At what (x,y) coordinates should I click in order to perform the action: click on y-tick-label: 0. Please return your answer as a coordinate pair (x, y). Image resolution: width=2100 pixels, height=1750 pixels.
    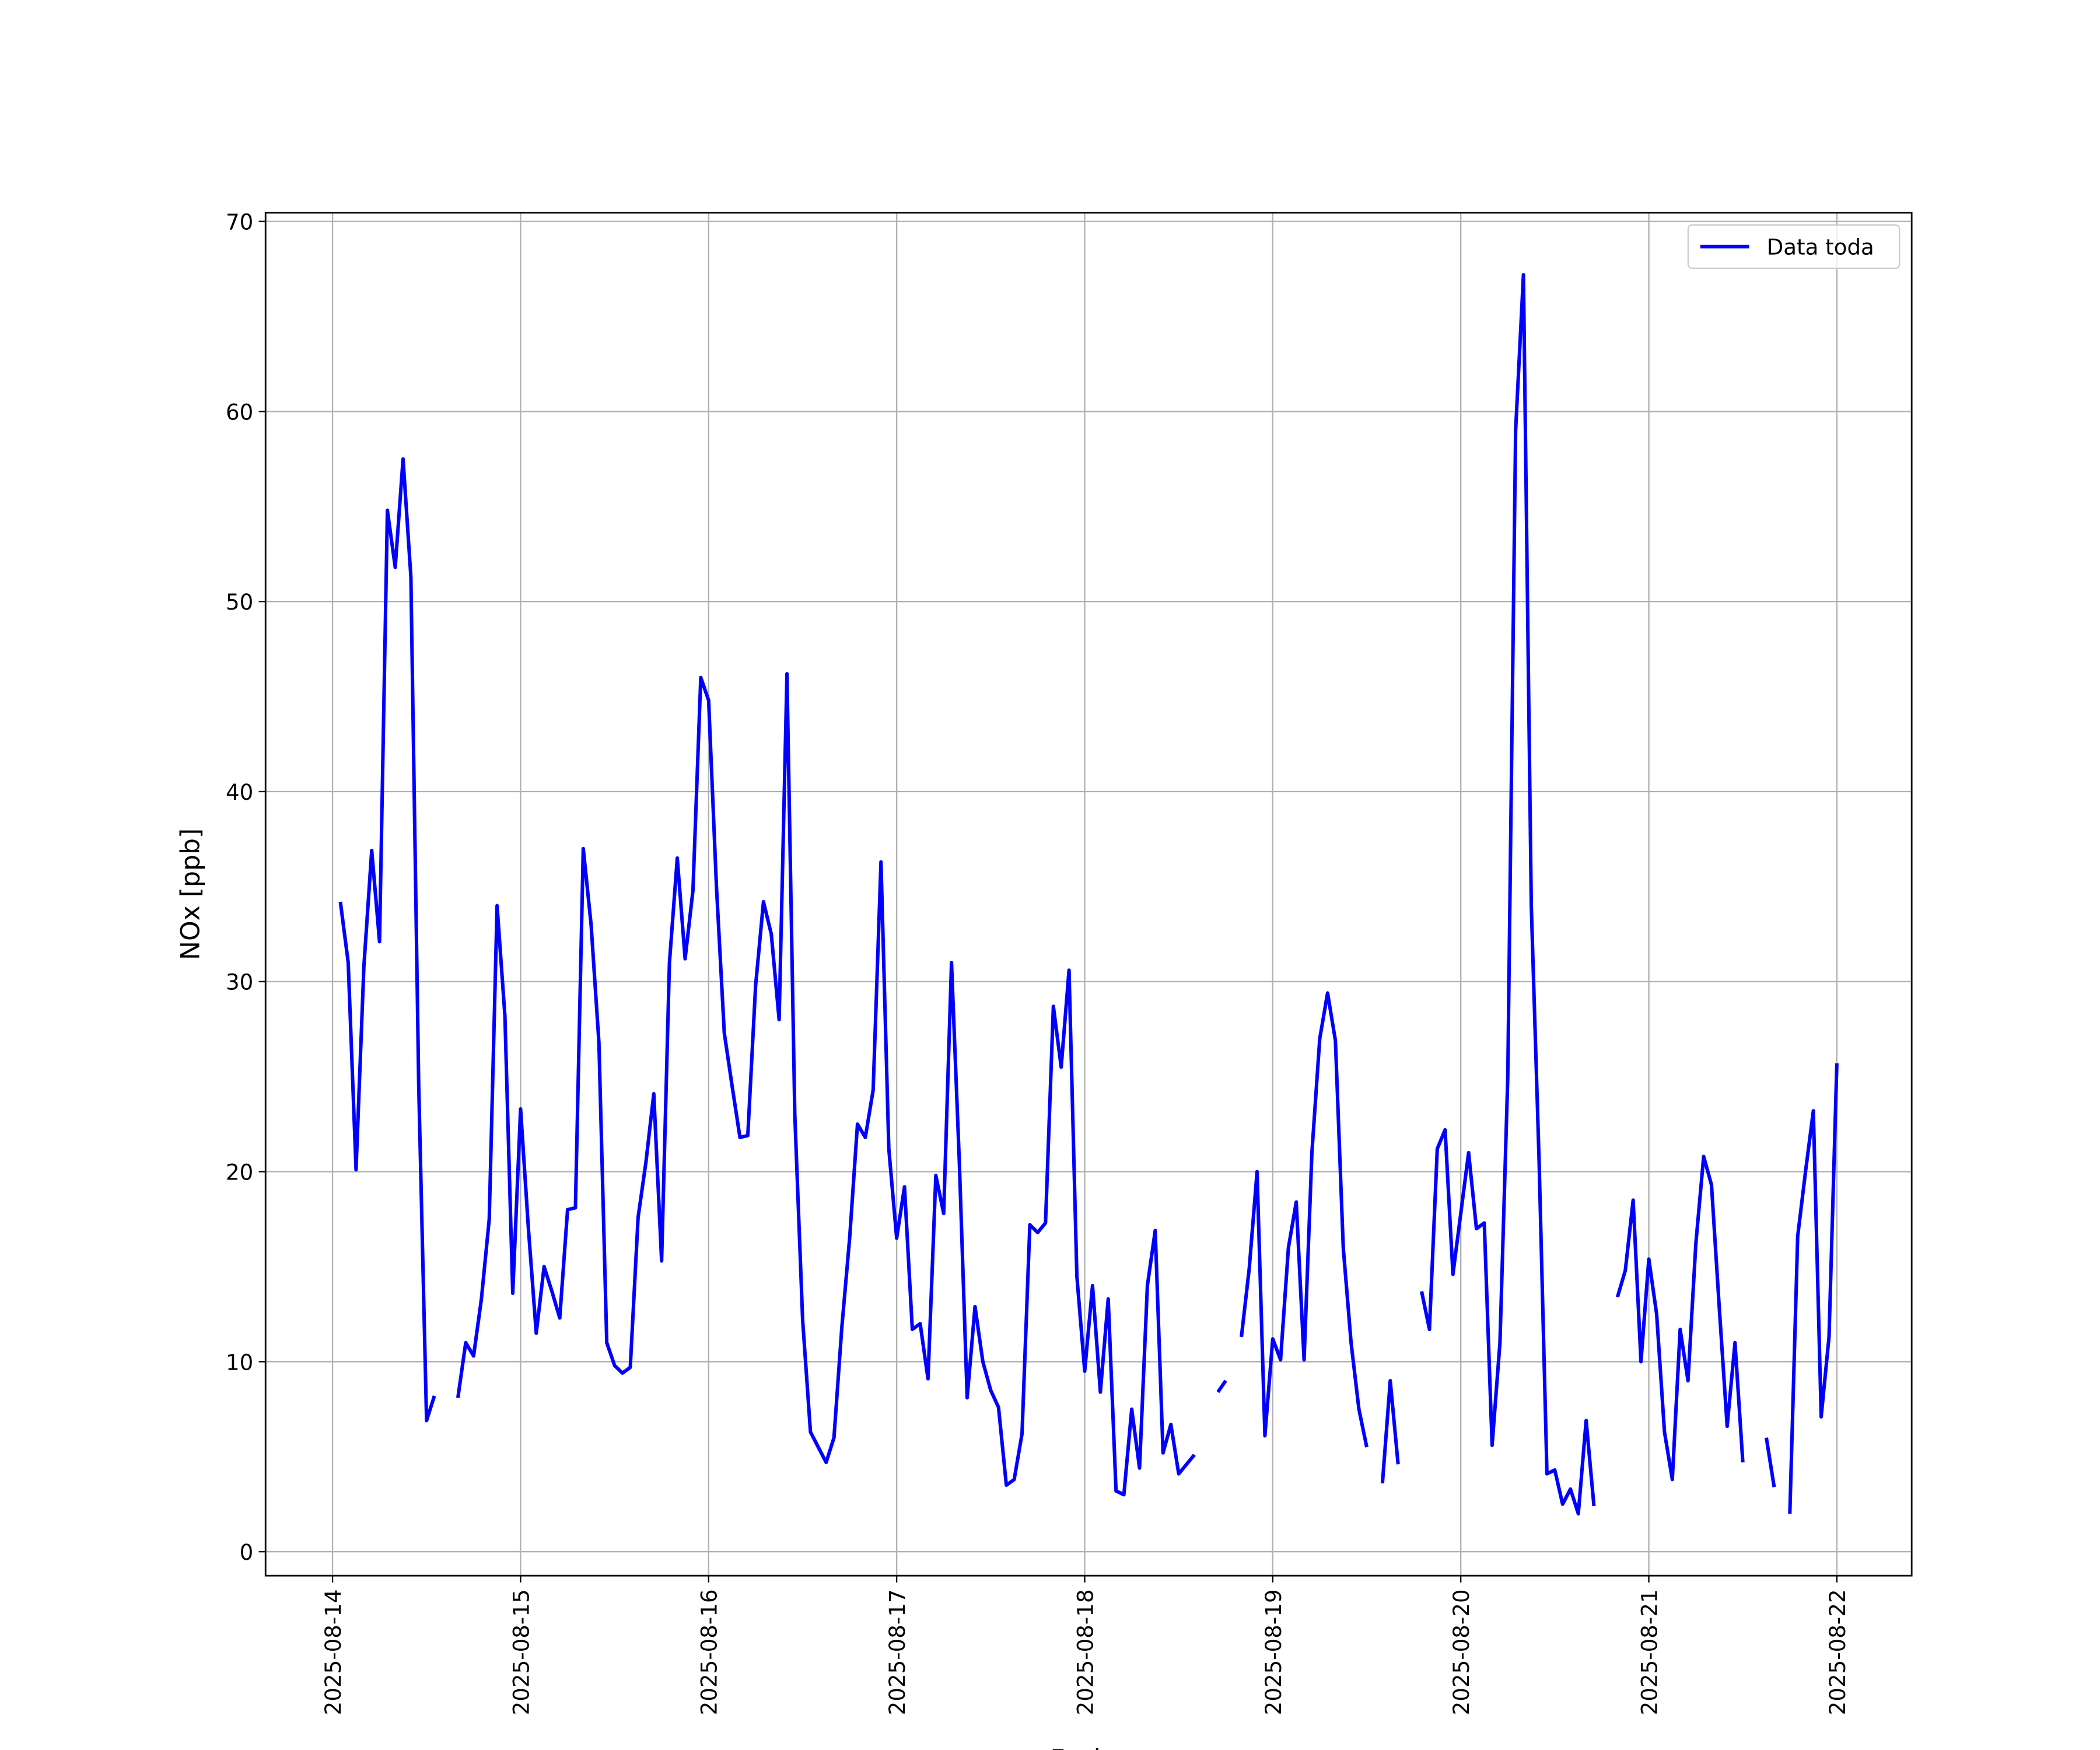
    Looking at the image, I should click on (247, 1552).